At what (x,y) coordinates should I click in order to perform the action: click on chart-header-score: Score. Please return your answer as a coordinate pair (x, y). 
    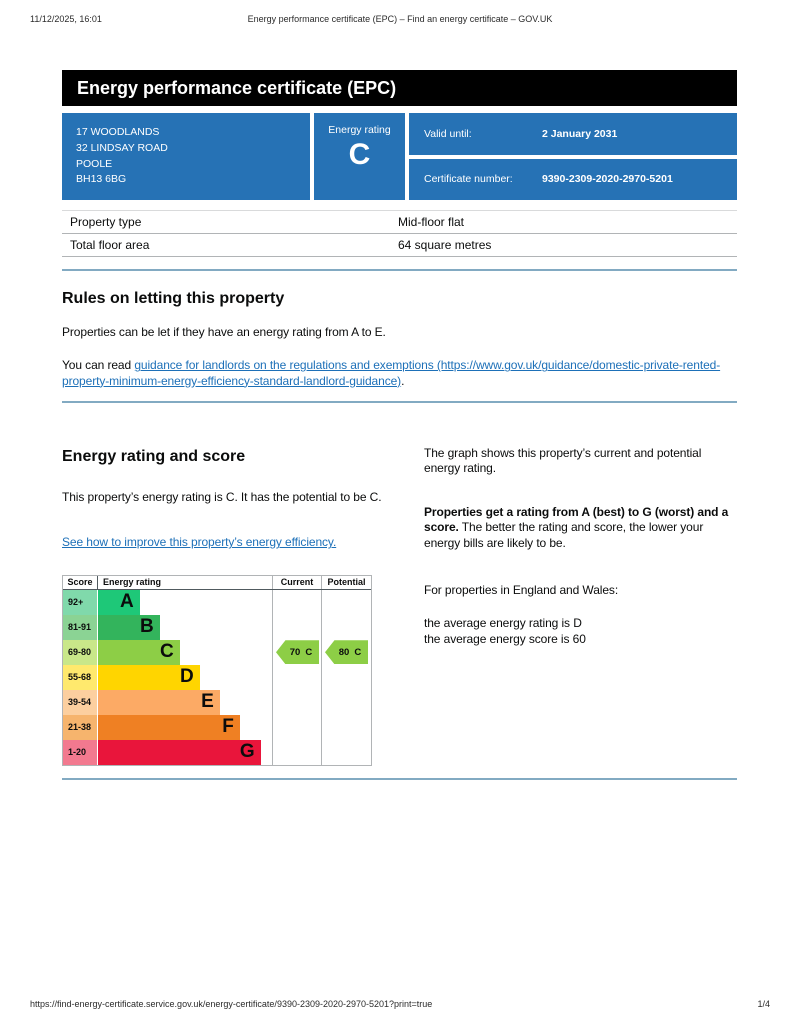
    Looking at the image, I should click on (80, 582).